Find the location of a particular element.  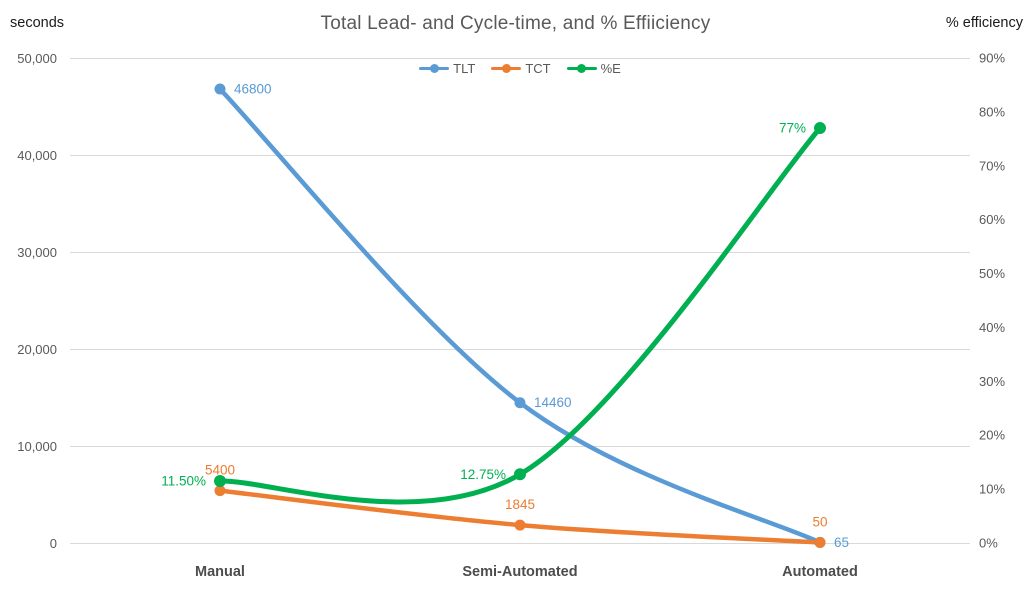

right-axis-unit-label: % efficiency is located at coordinates (984, 23).